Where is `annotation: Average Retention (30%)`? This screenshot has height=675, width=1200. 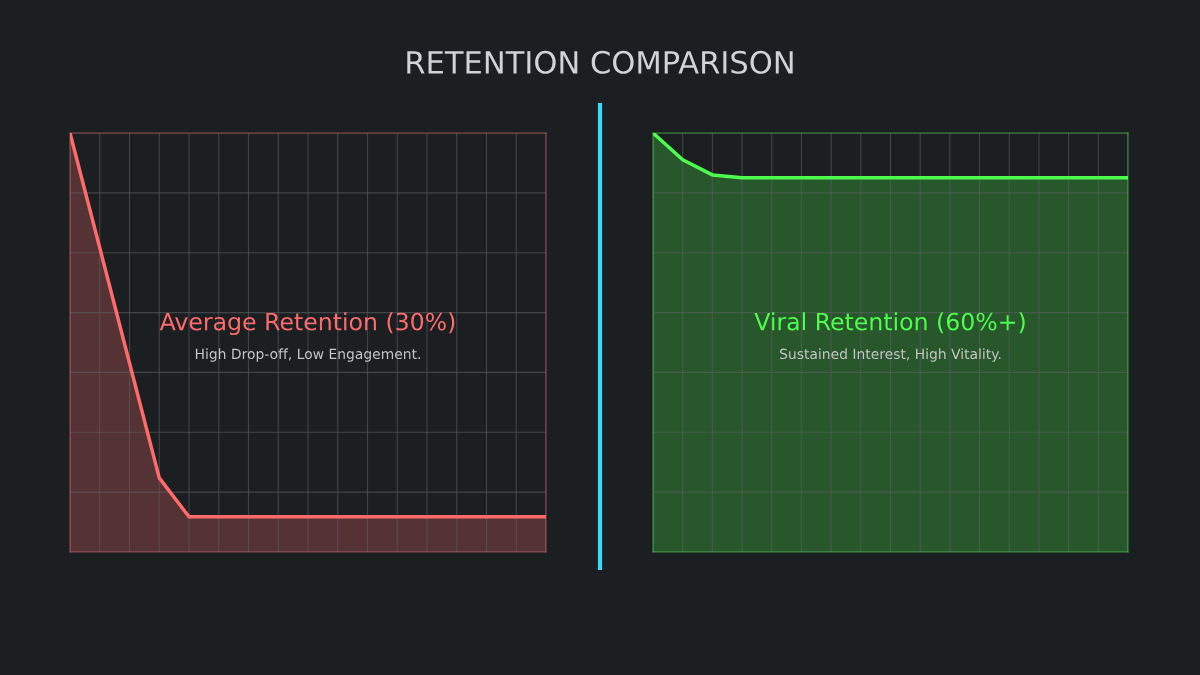
annotation: Average Retention (30%) is located at coordinates (307, 324).